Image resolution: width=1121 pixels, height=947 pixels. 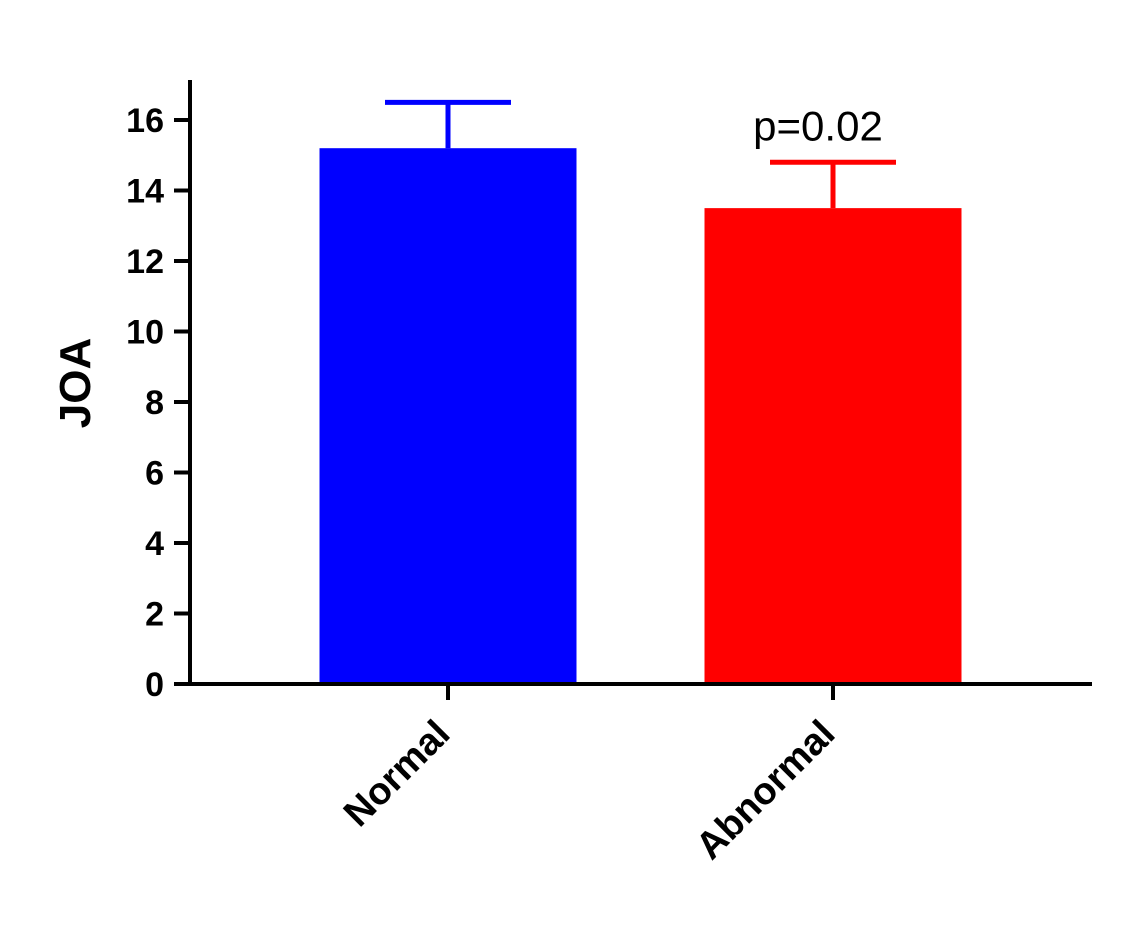 What do you see at coordinates (765, 790) in the screenshot?
I see `x-tick-label-abnormal: Abnormal` at bounding box center [765, 790].